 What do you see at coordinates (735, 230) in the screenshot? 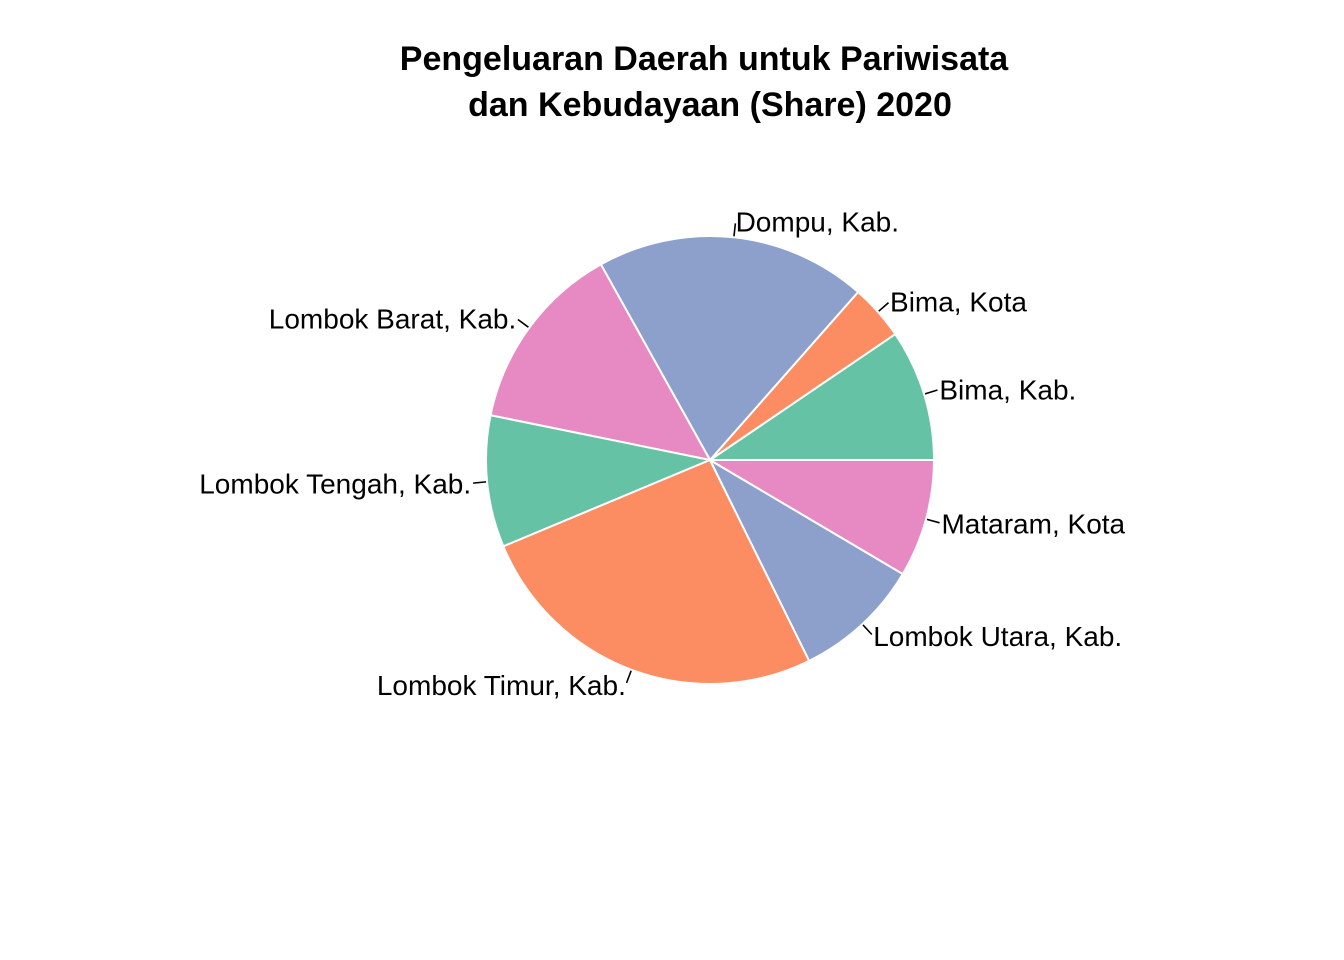
I see `label-leader-dompu-kab` at bounding box center [735, 230].